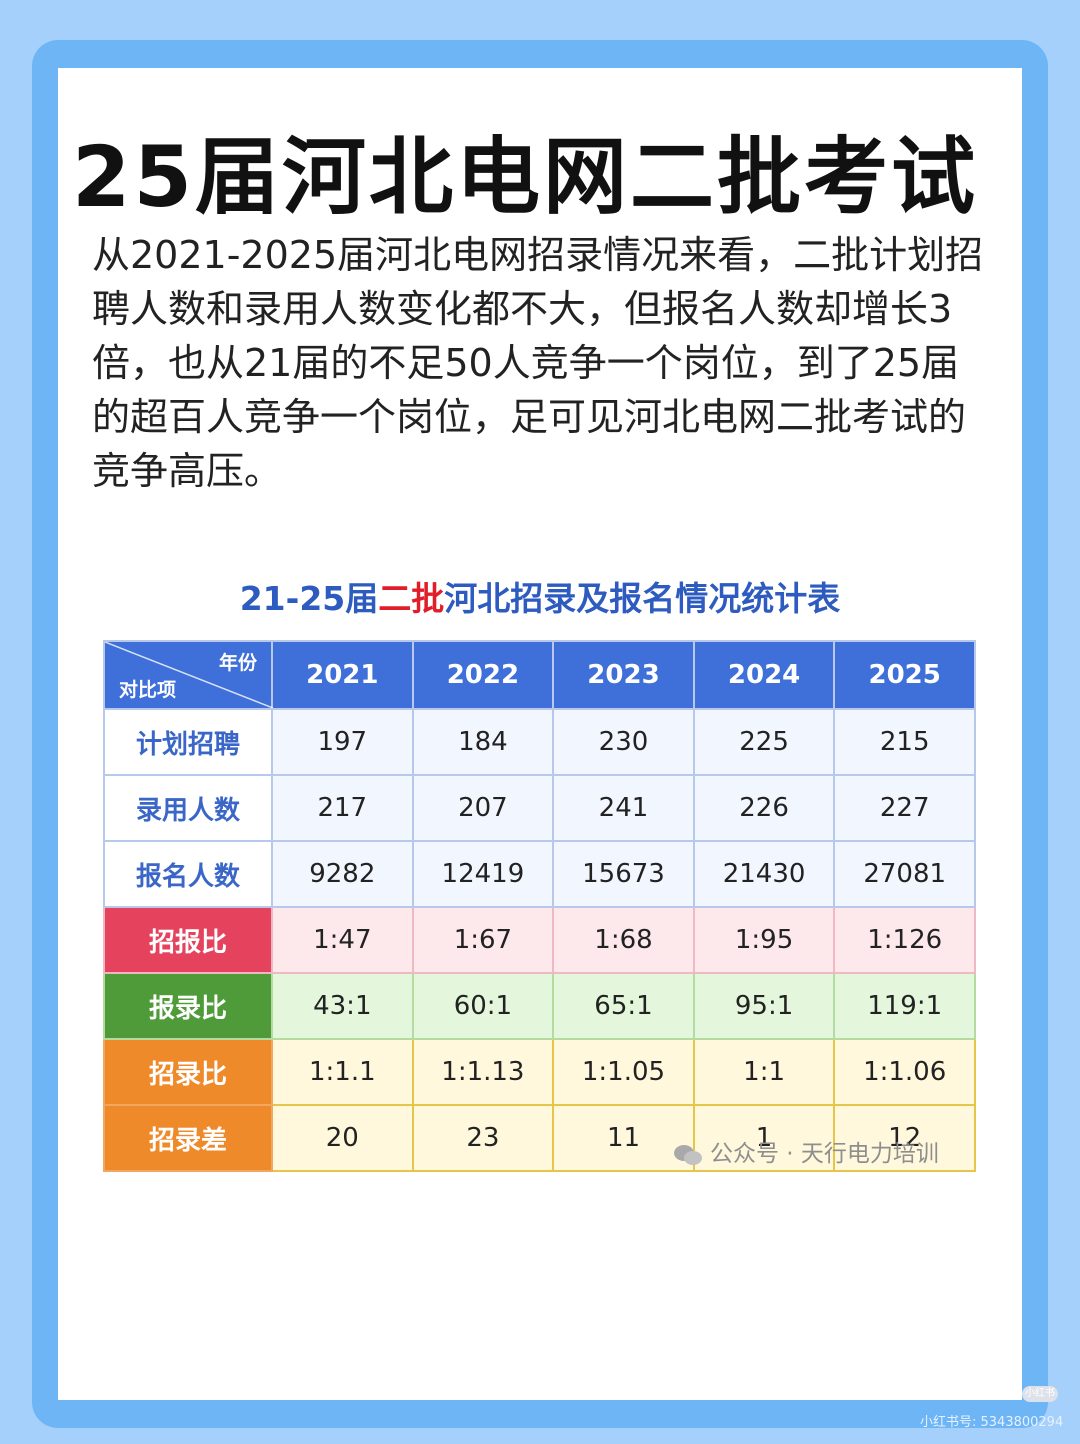  I want to click on table-header-row: 年份 对比项 2021 2022 2023 2024 2025, so click(539, 675).